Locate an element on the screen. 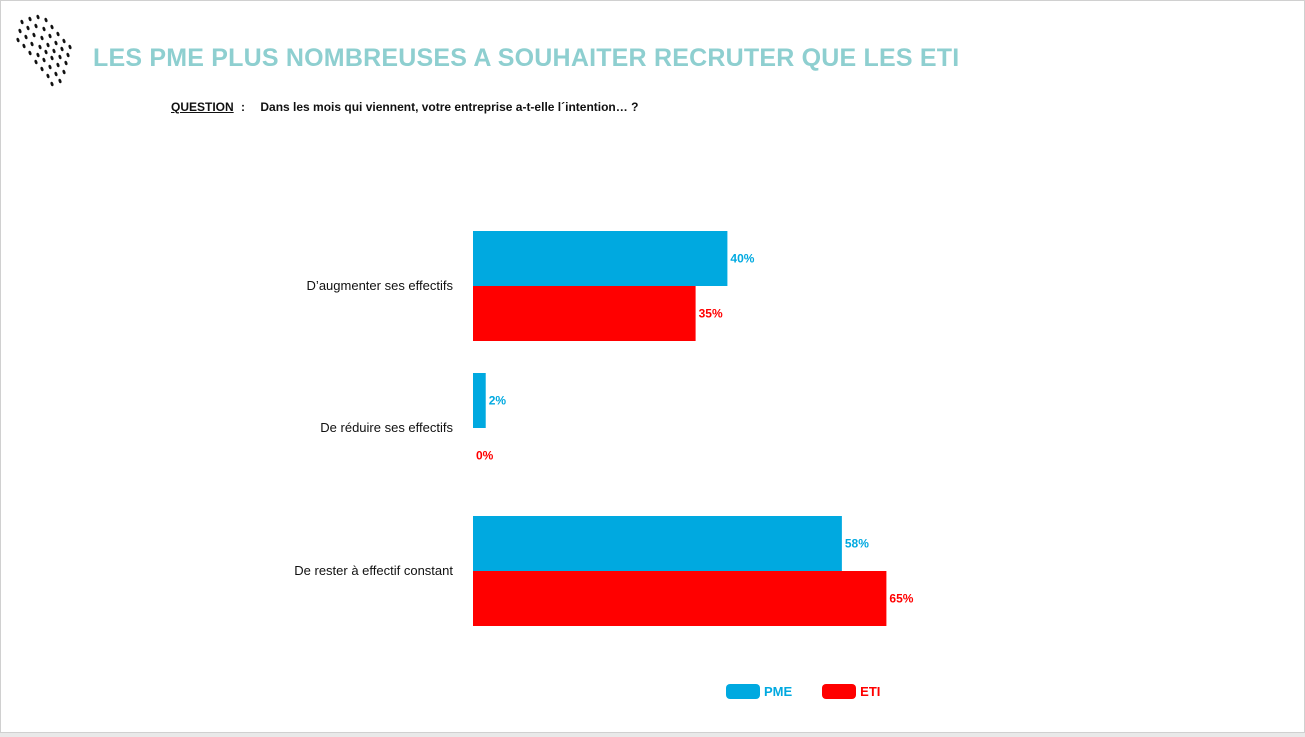 Image resolution: width=1305 pixels, height=737 pixels. data-label-eti: 65% is located at coordinates (901, 599).